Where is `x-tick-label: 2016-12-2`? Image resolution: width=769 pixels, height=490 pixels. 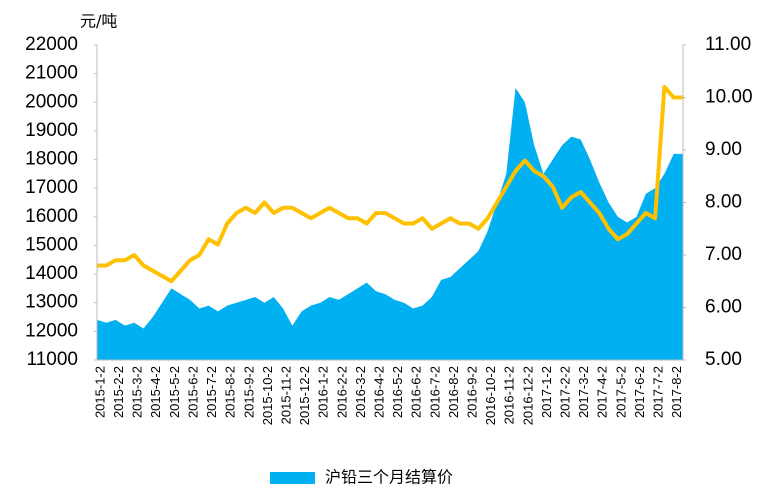 x-tick-label: 2016-12-2 is located at coordinates (527, 395).